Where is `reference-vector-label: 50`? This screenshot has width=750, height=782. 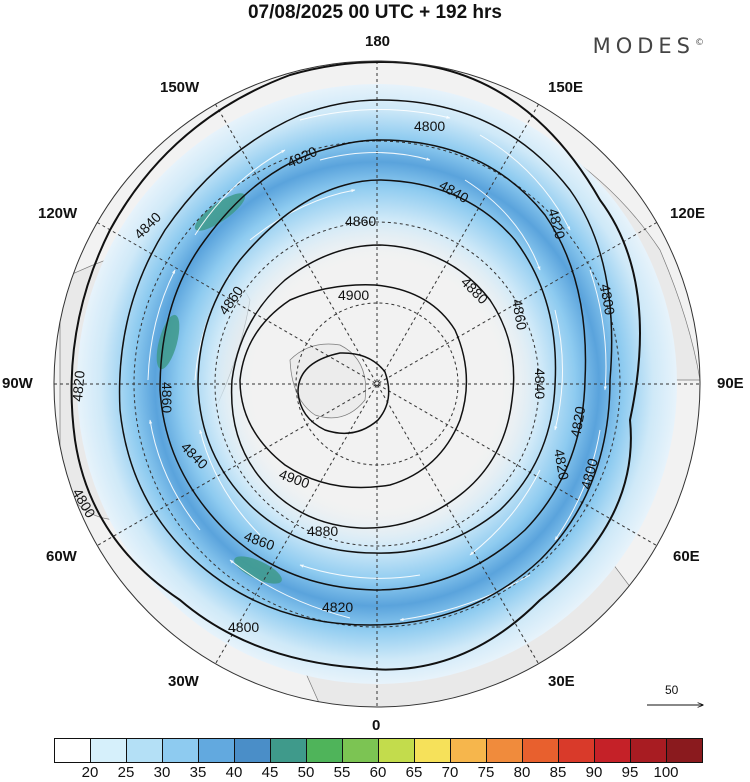
reference-vector-label: 50 is located at coordinates (672, 690).